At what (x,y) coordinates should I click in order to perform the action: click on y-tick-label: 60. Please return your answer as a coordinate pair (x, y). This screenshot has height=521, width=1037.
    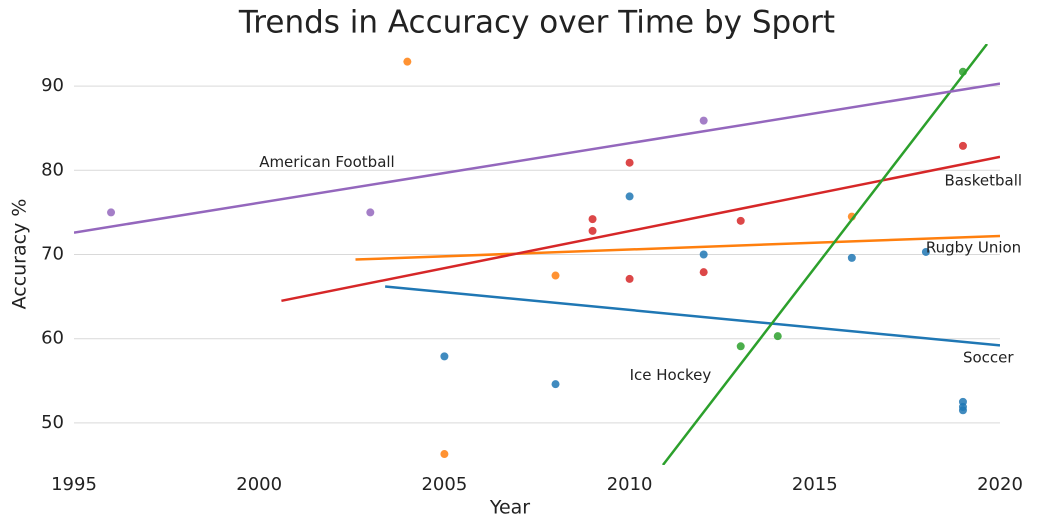
    Looking at the image, I should click on (52, 338).